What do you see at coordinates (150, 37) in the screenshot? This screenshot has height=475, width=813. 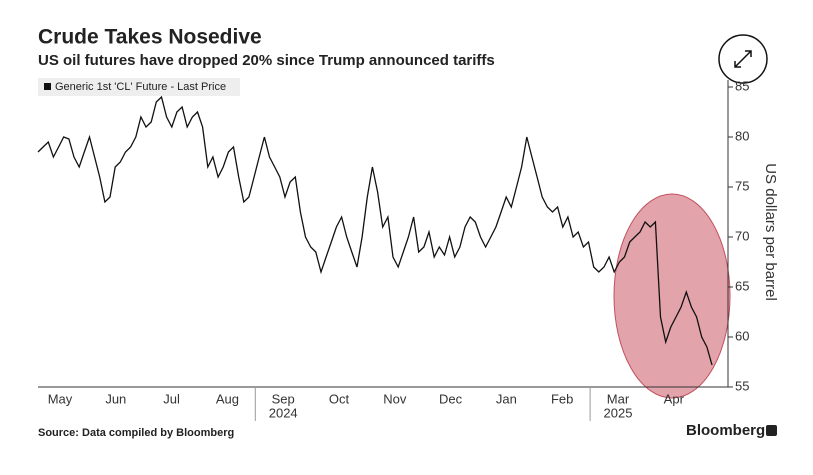 I see `chart-title: Crude Takes Nosedive` at bounding box center [150, 37].